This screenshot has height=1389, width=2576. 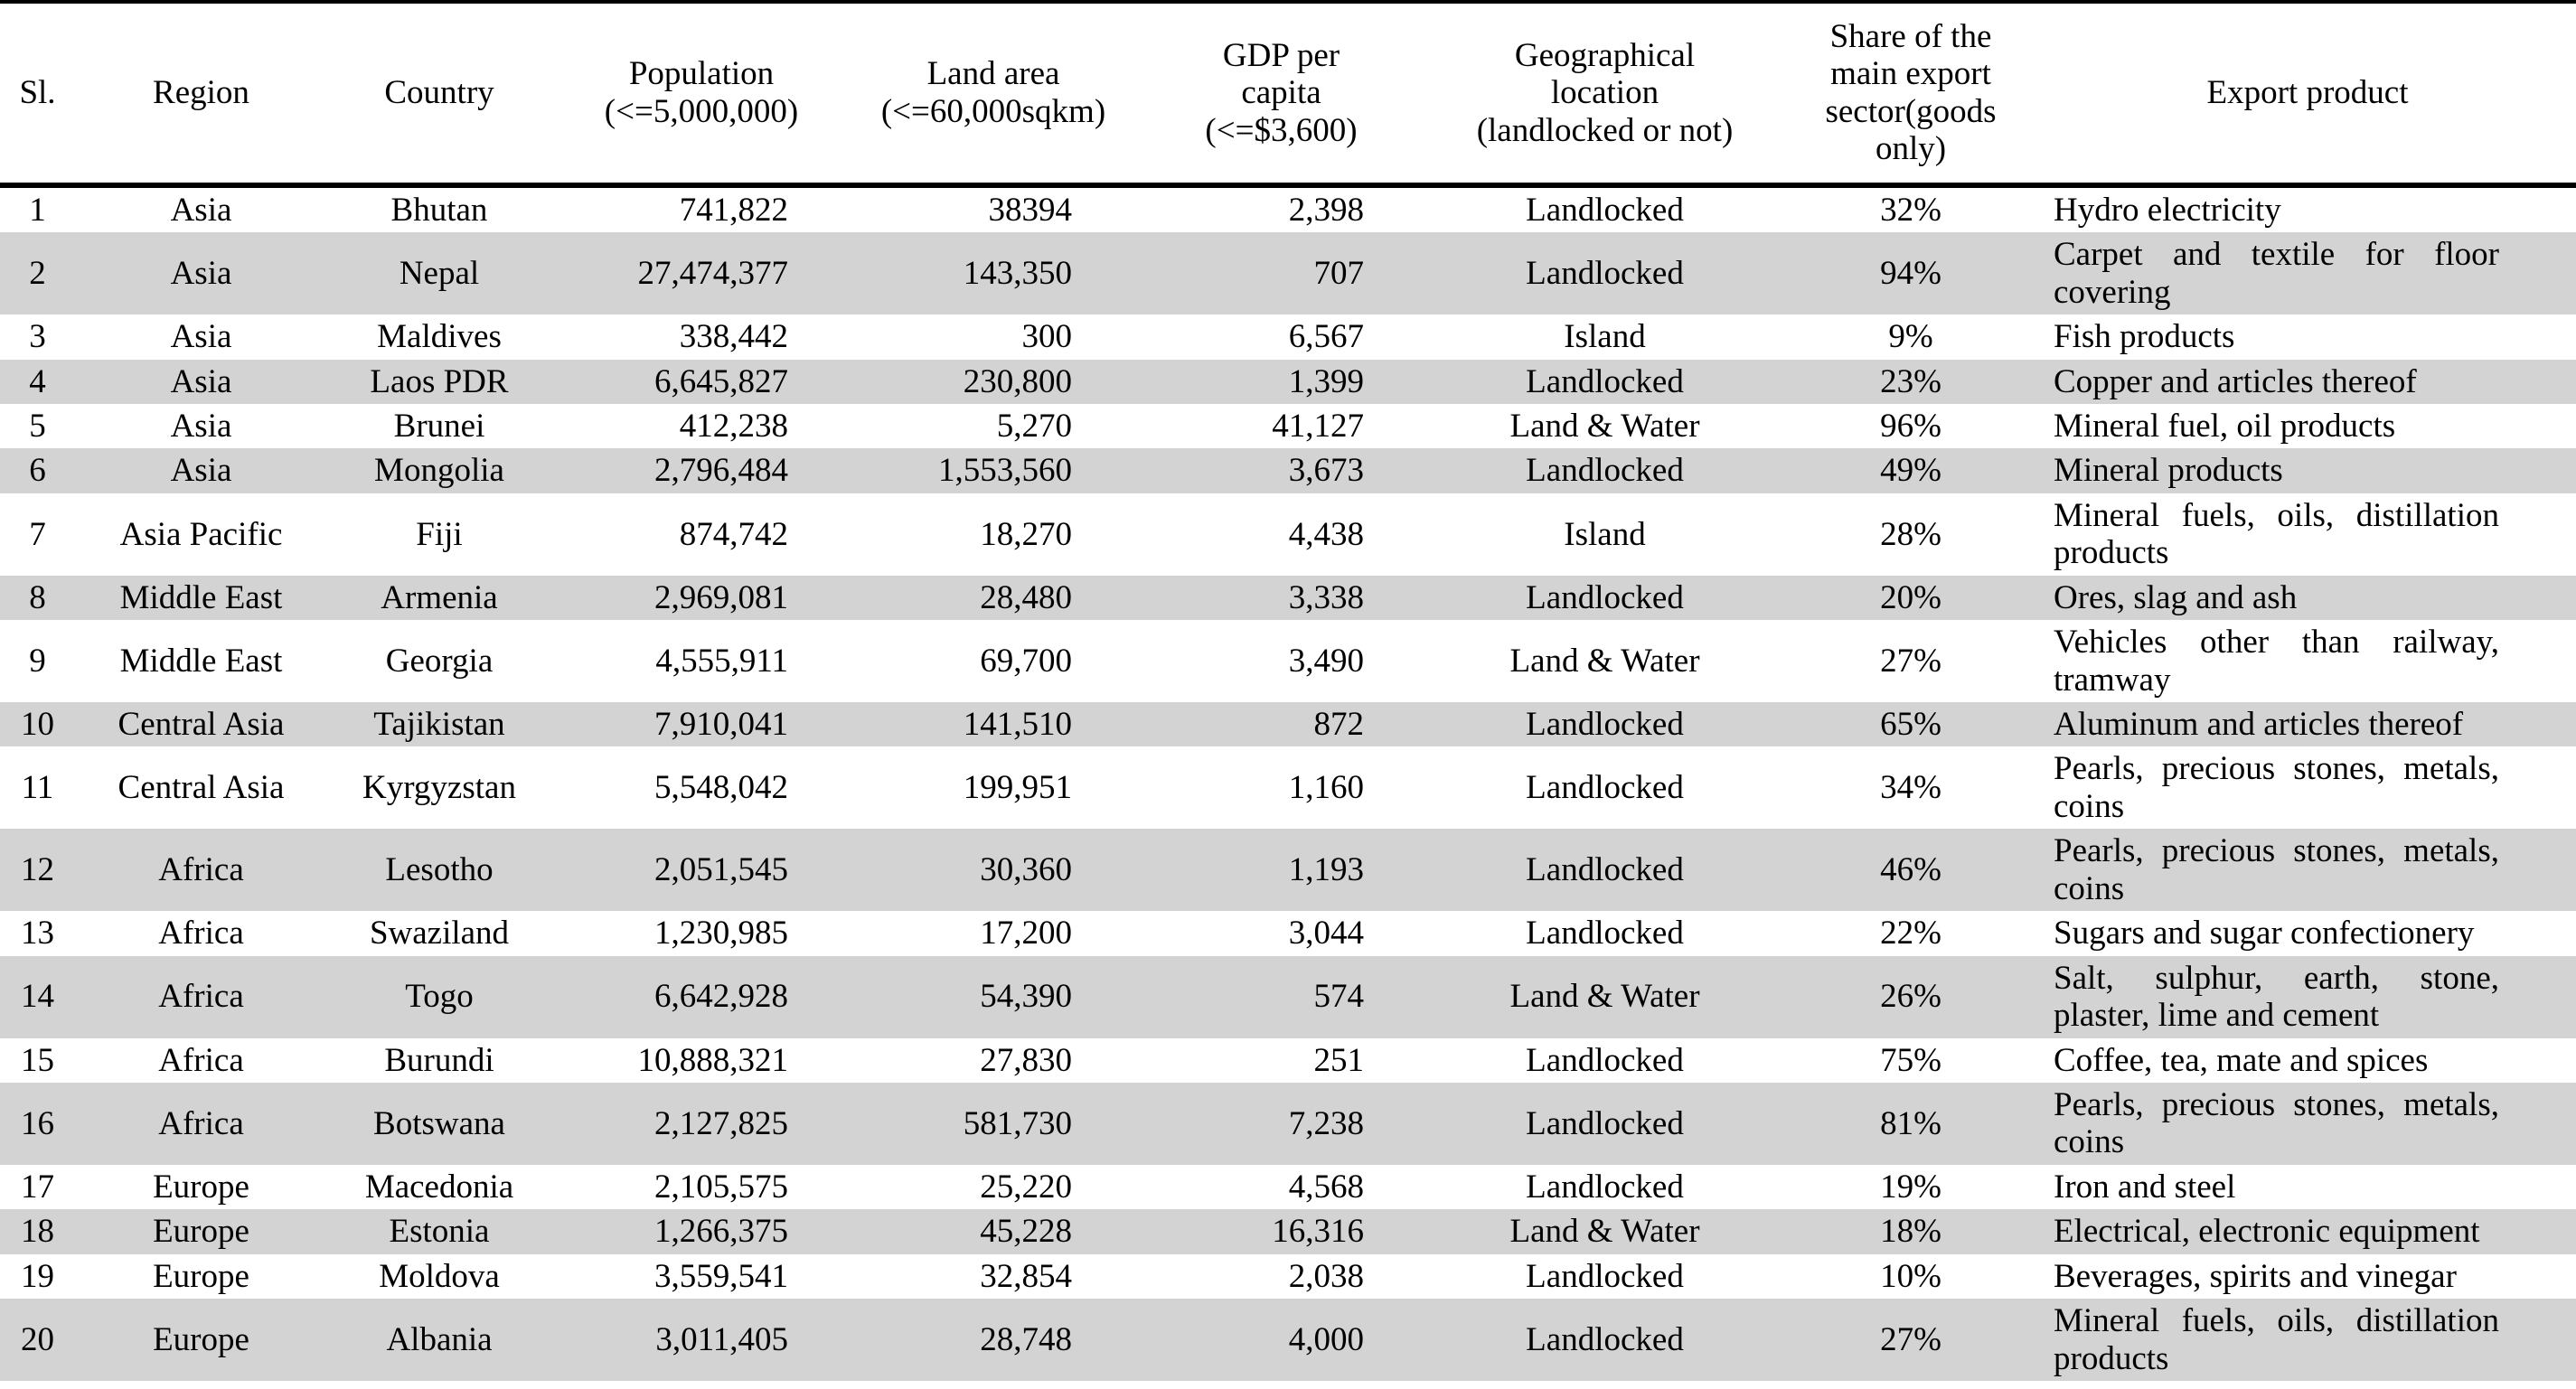 What do you see at coordinates (1911, 934) in the screenshot?
I see `cell-export-share: 22%` at bounding box center [1911, 934].